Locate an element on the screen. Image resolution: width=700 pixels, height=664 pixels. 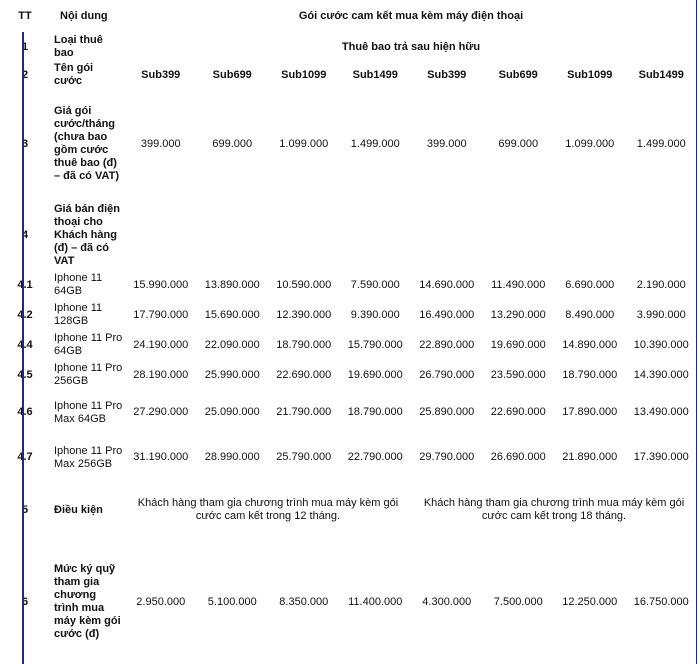
cell: 14.690.000 is located at coordinates (447, 284).